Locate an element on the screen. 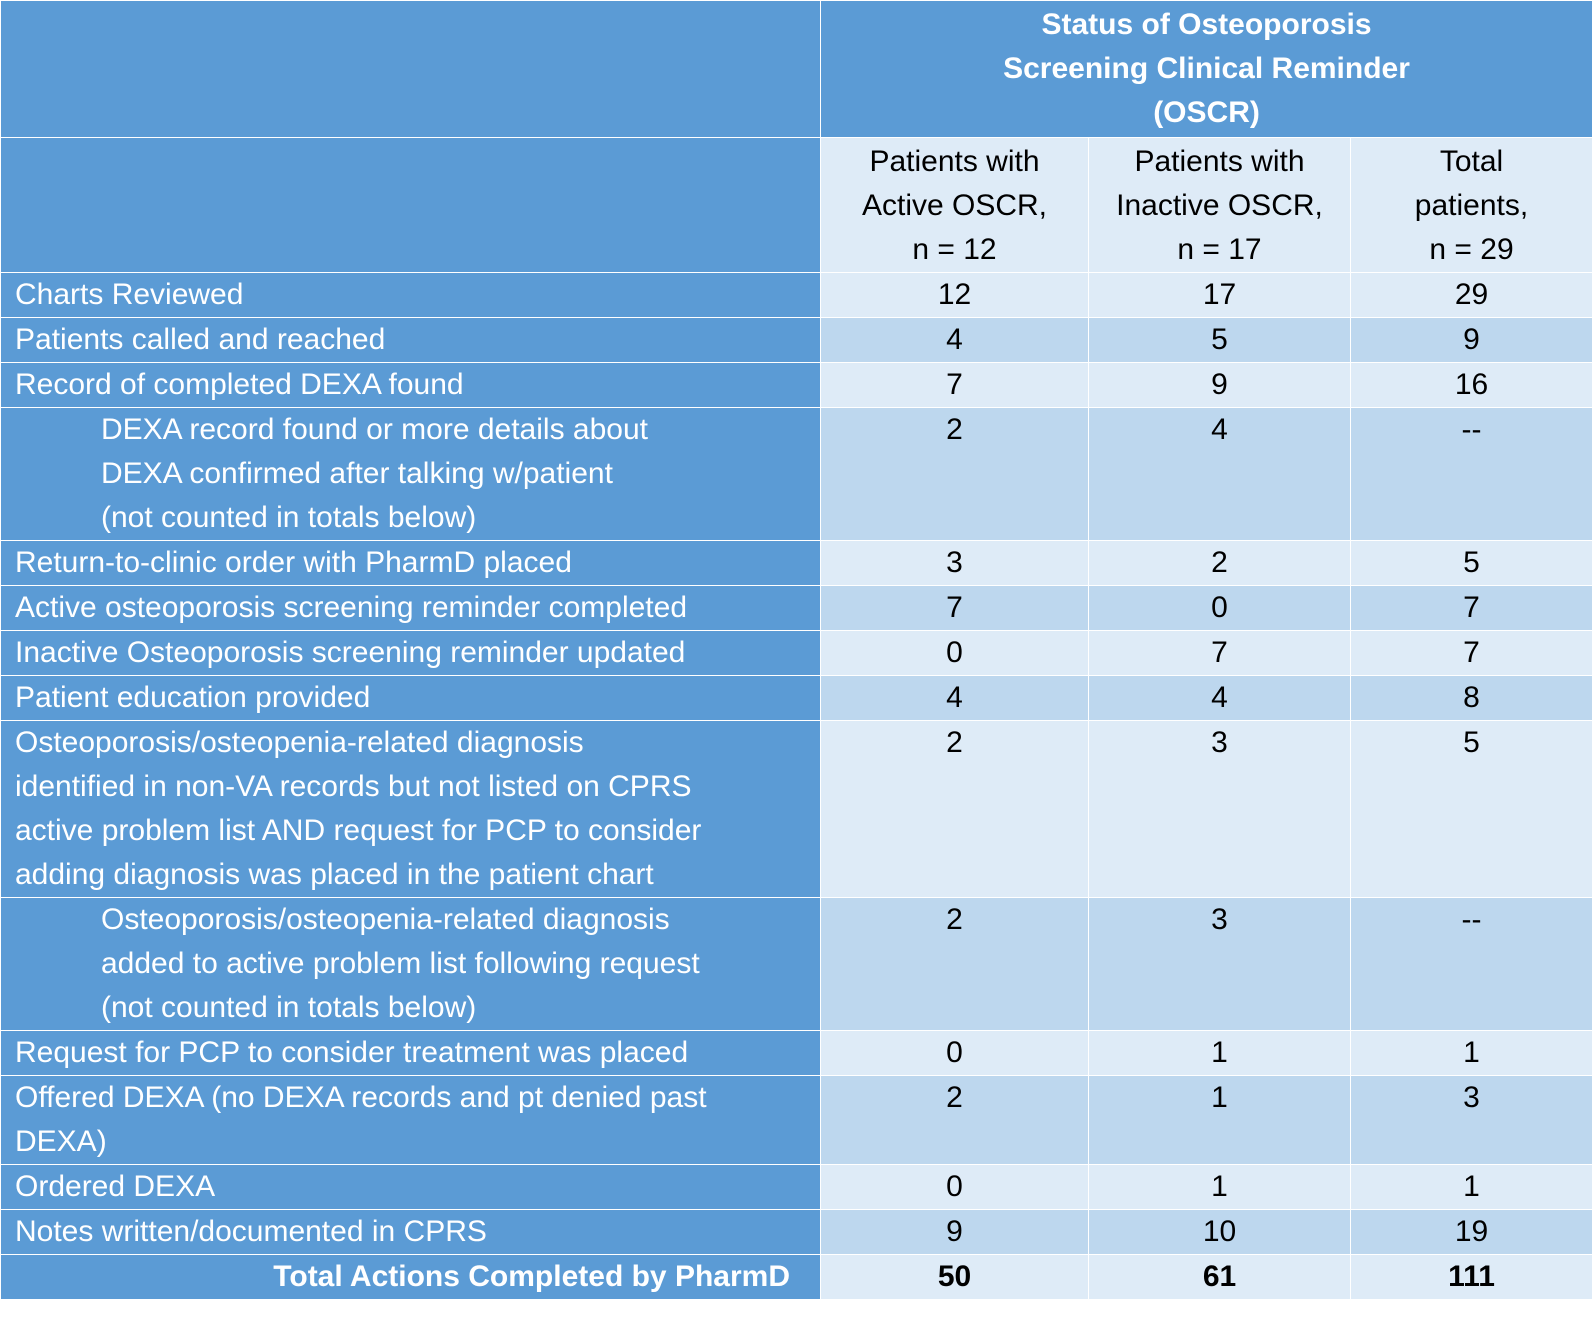 The width and height of the screenshot is (1592, 1325). cell-active: 12 is located at coordinates (954, 295).